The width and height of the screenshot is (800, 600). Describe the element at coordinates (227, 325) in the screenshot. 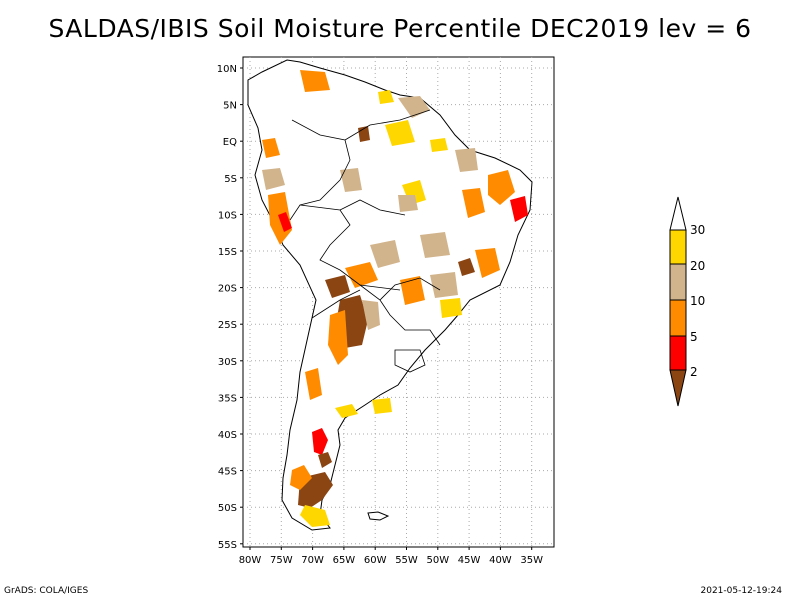

I see `lat-tick-label: 25S` at that location.